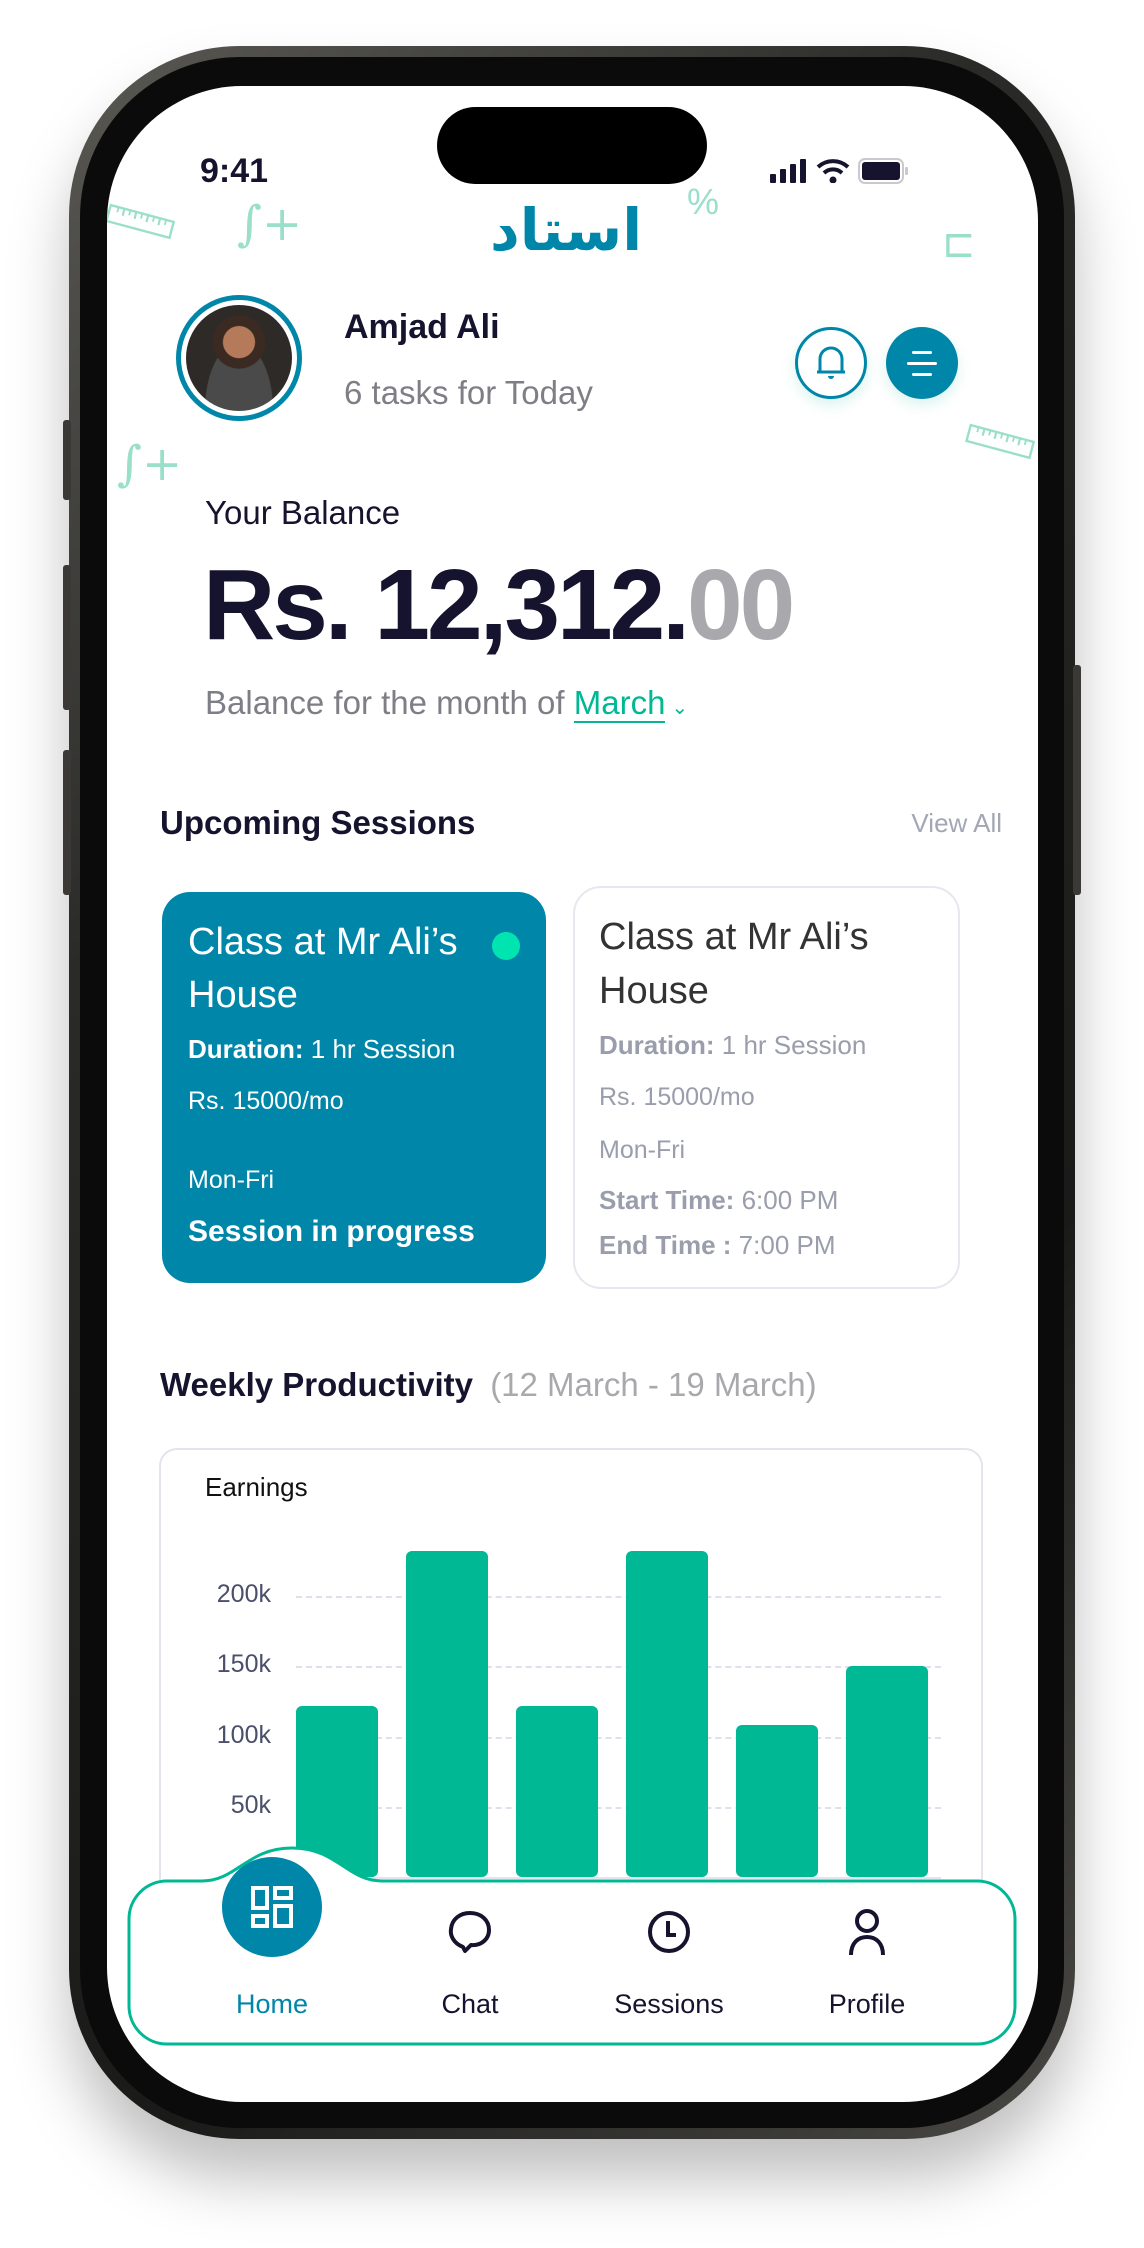 This screenshot has width=1144, height=2248. What do you see at coordinates (572, 145) in the screenshot?
I see `dynamic-island` at bounding box center [572, 145].